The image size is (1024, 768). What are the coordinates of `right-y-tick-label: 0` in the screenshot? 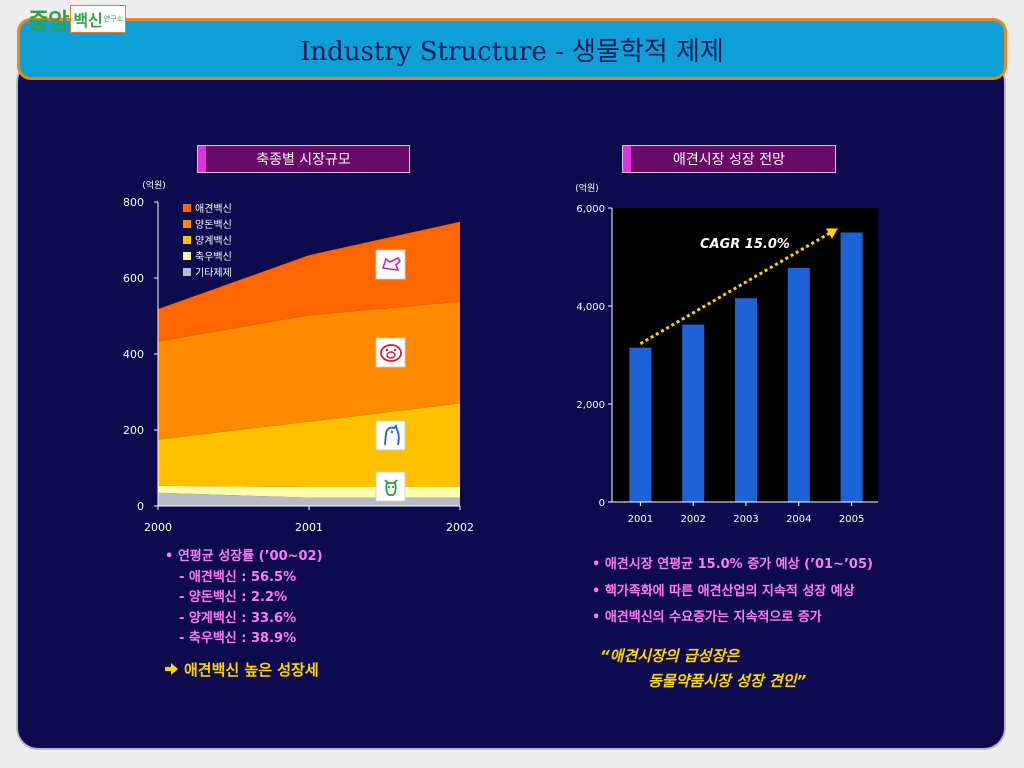 It's located at (602, 503).